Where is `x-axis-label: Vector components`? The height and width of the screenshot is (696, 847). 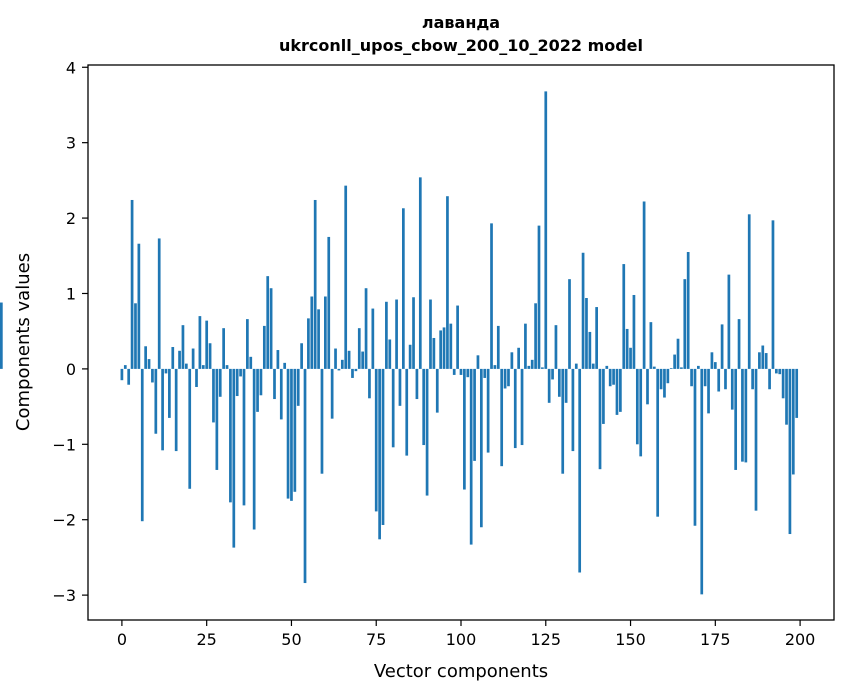
x-axis-label: Vector components is located at coordinates (461, 671).